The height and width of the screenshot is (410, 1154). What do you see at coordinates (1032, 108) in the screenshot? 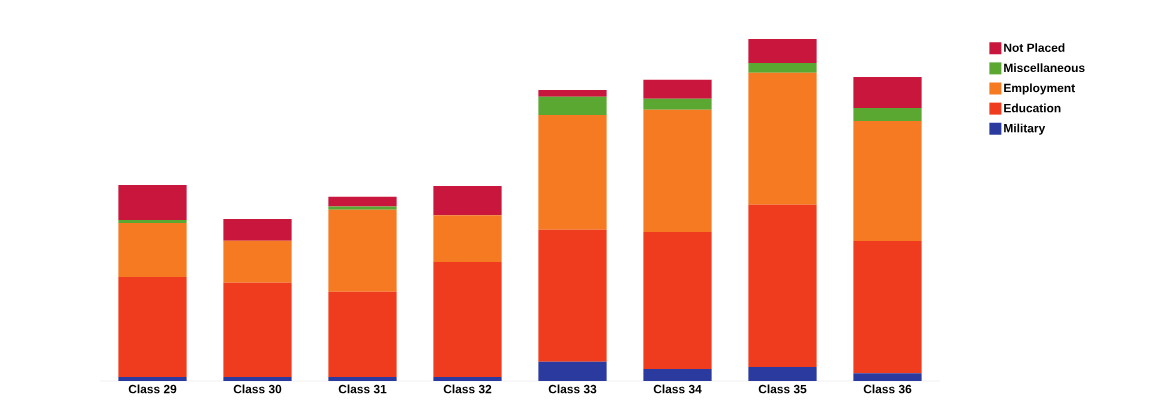
I see `legend-label: Education` at bounding box center [1032, 108].